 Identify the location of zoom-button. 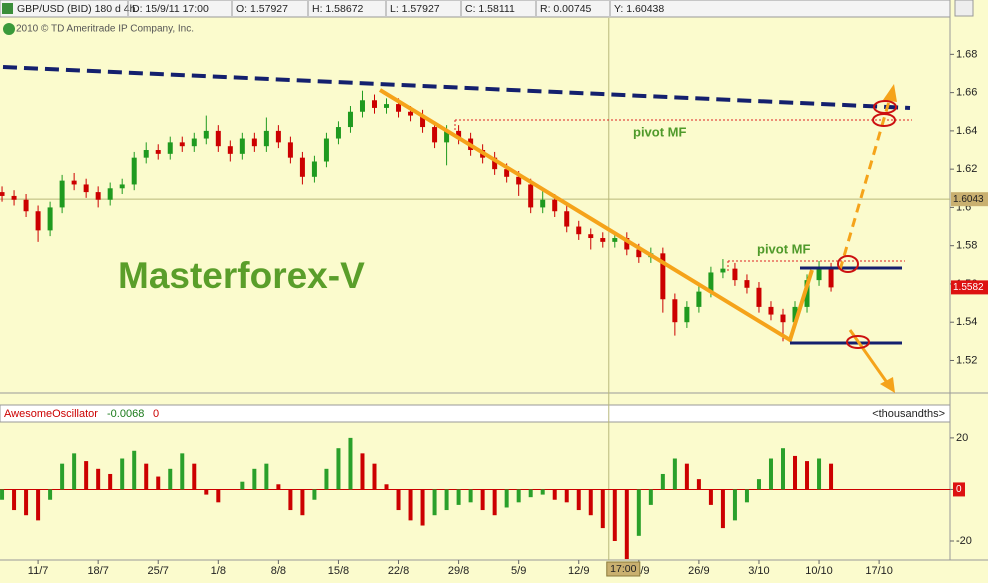
(964, 8).